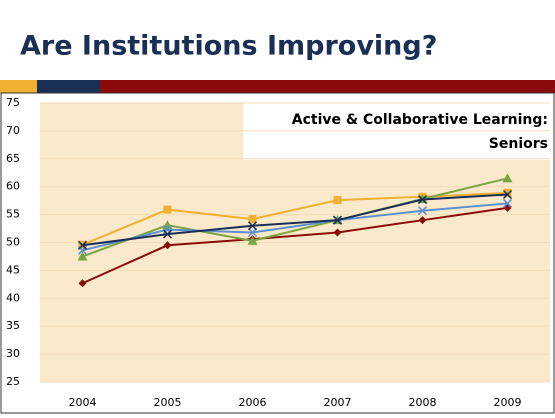 This screenshot has height=418, width=555. I want to click on y-tick-label: 35, so click(13, 325).